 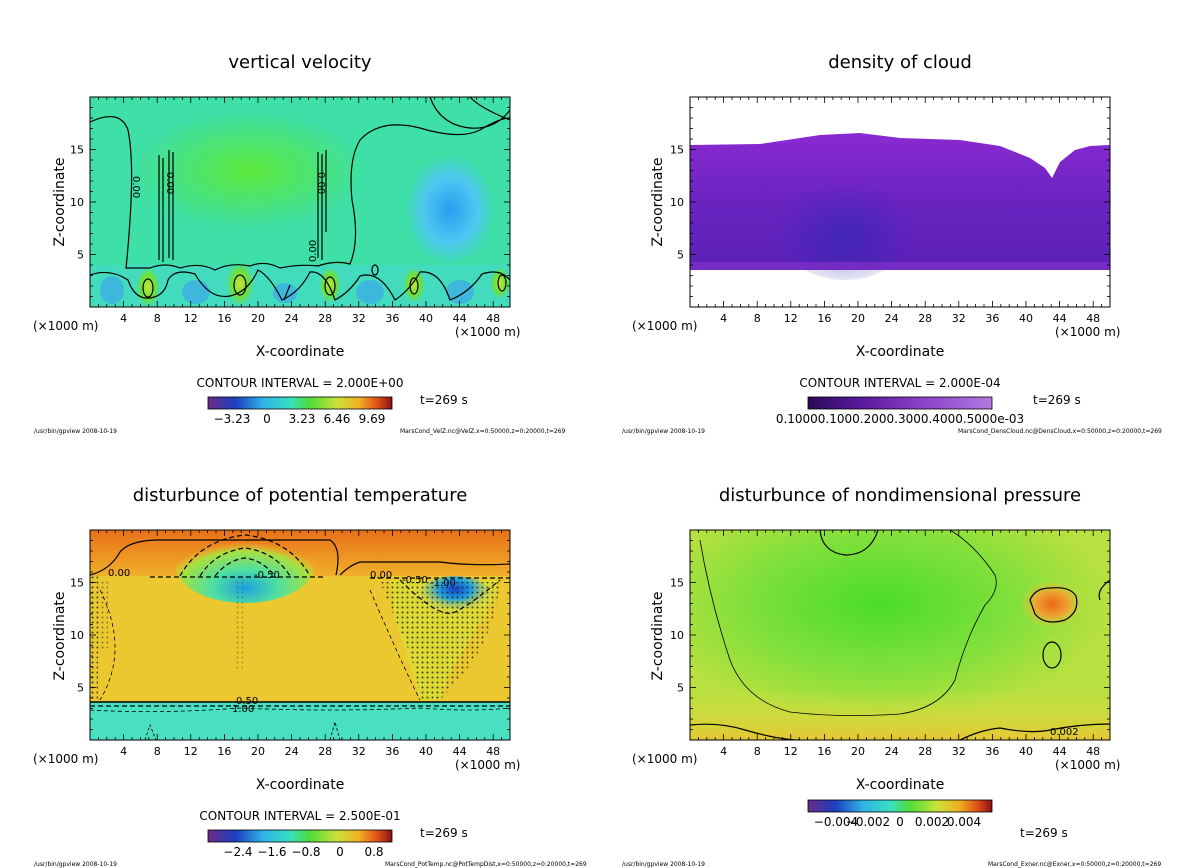 What do you see at coordinates (282, 641) in the screenshot?
I see `contour-labels: 0.00 -0.50 0.00 -0.50 -1.00 0.50 1.00` at bounding box center [282, 641].